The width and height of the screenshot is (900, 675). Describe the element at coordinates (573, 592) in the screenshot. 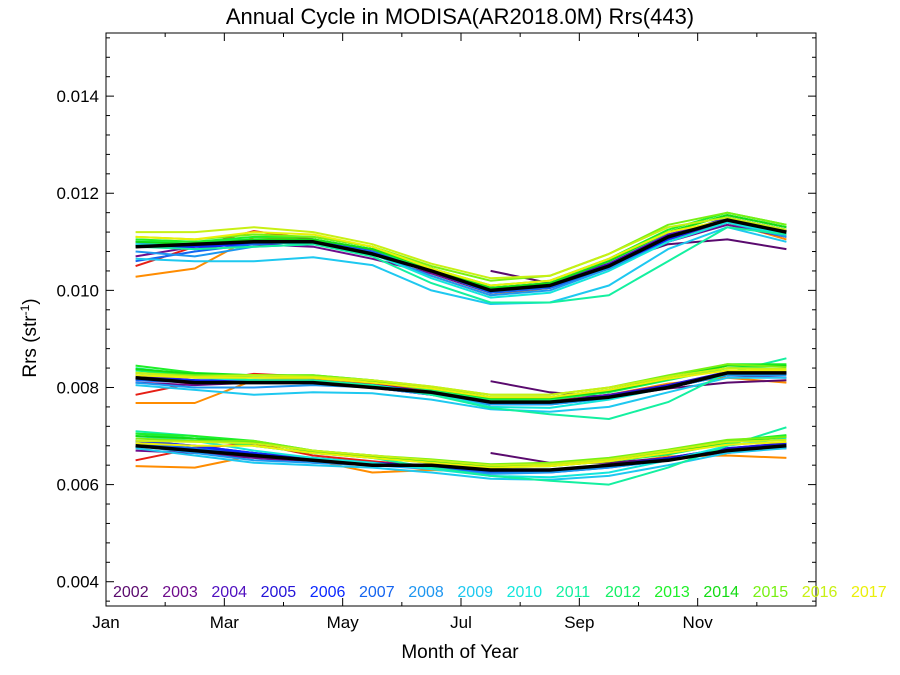

I see `legend-item-2011: 2011` at that location.